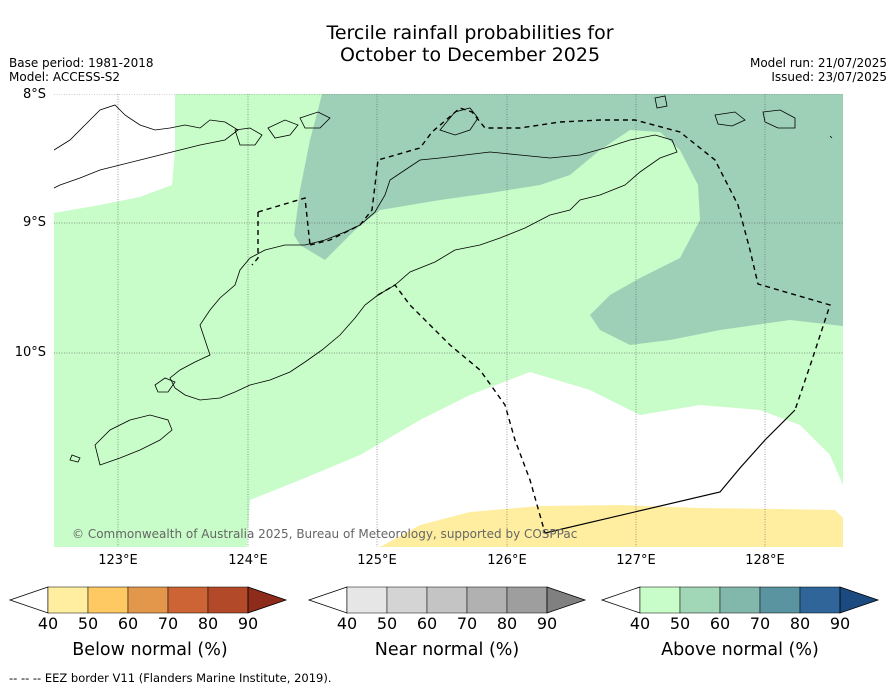  I want to click on colorbar-2-tick: 90, so click(840, 623).